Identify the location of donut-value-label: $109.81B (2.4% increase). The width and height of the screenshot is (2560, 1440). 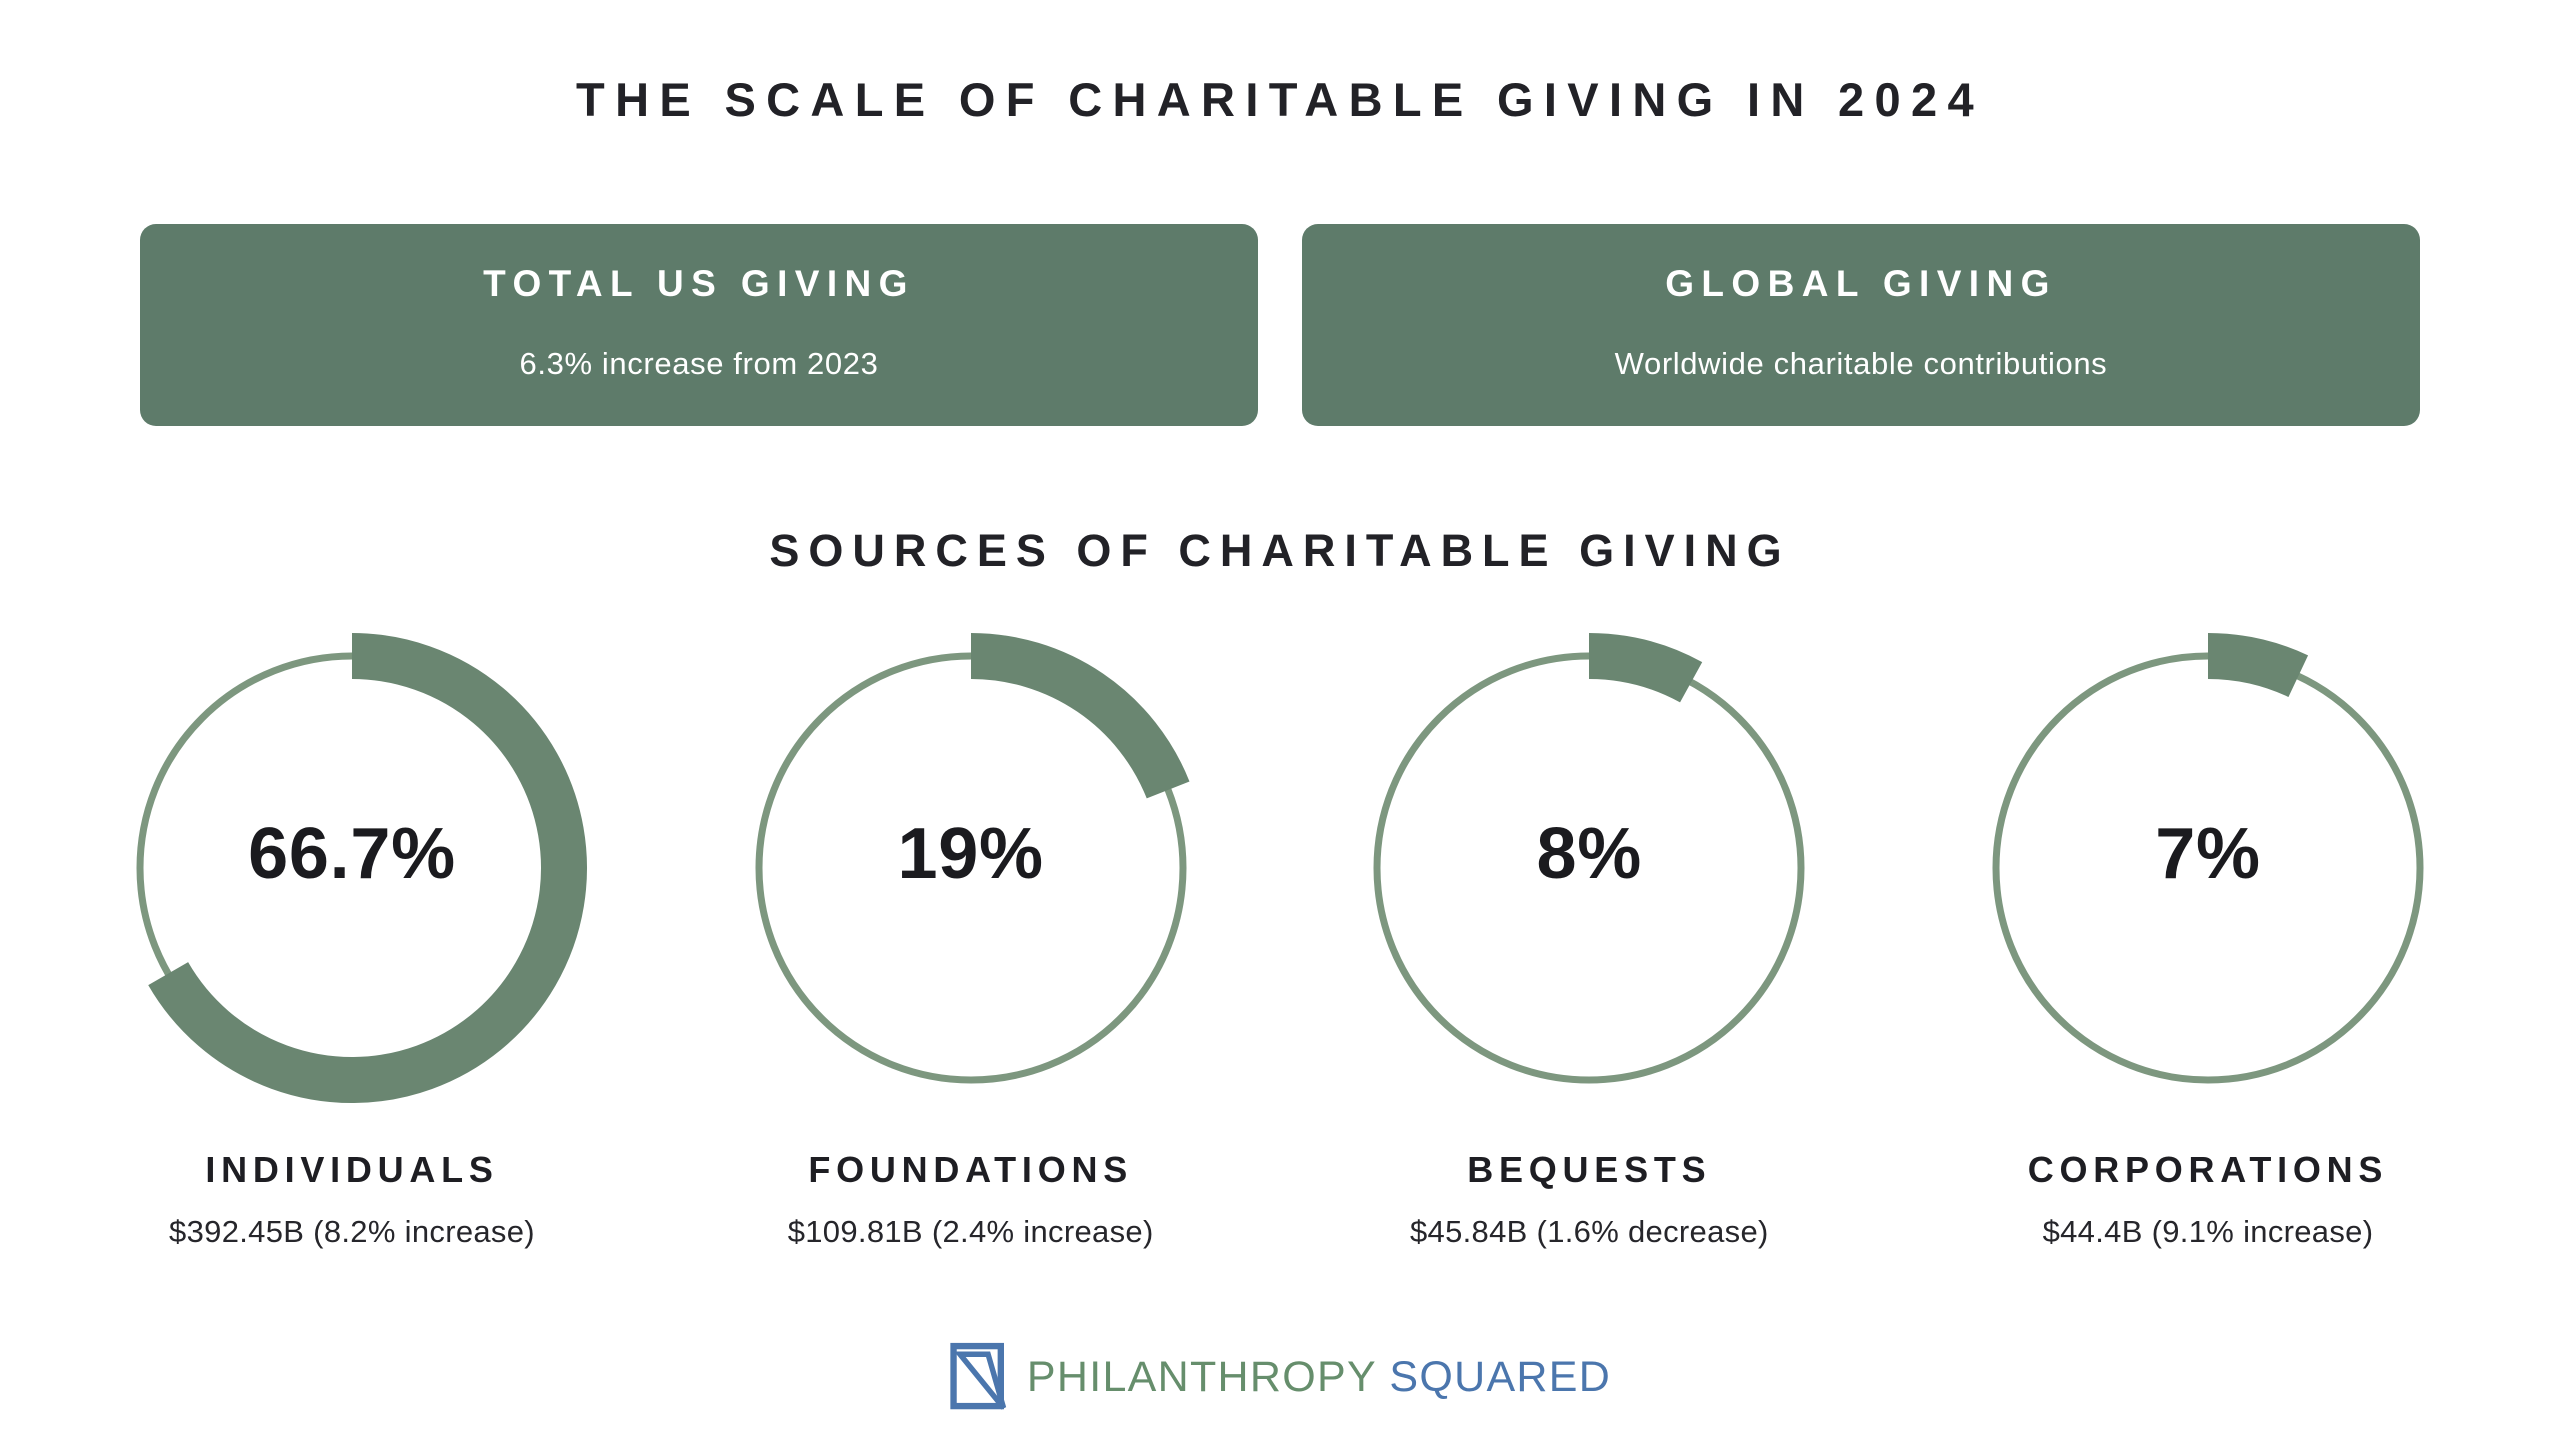
(970, 1231).